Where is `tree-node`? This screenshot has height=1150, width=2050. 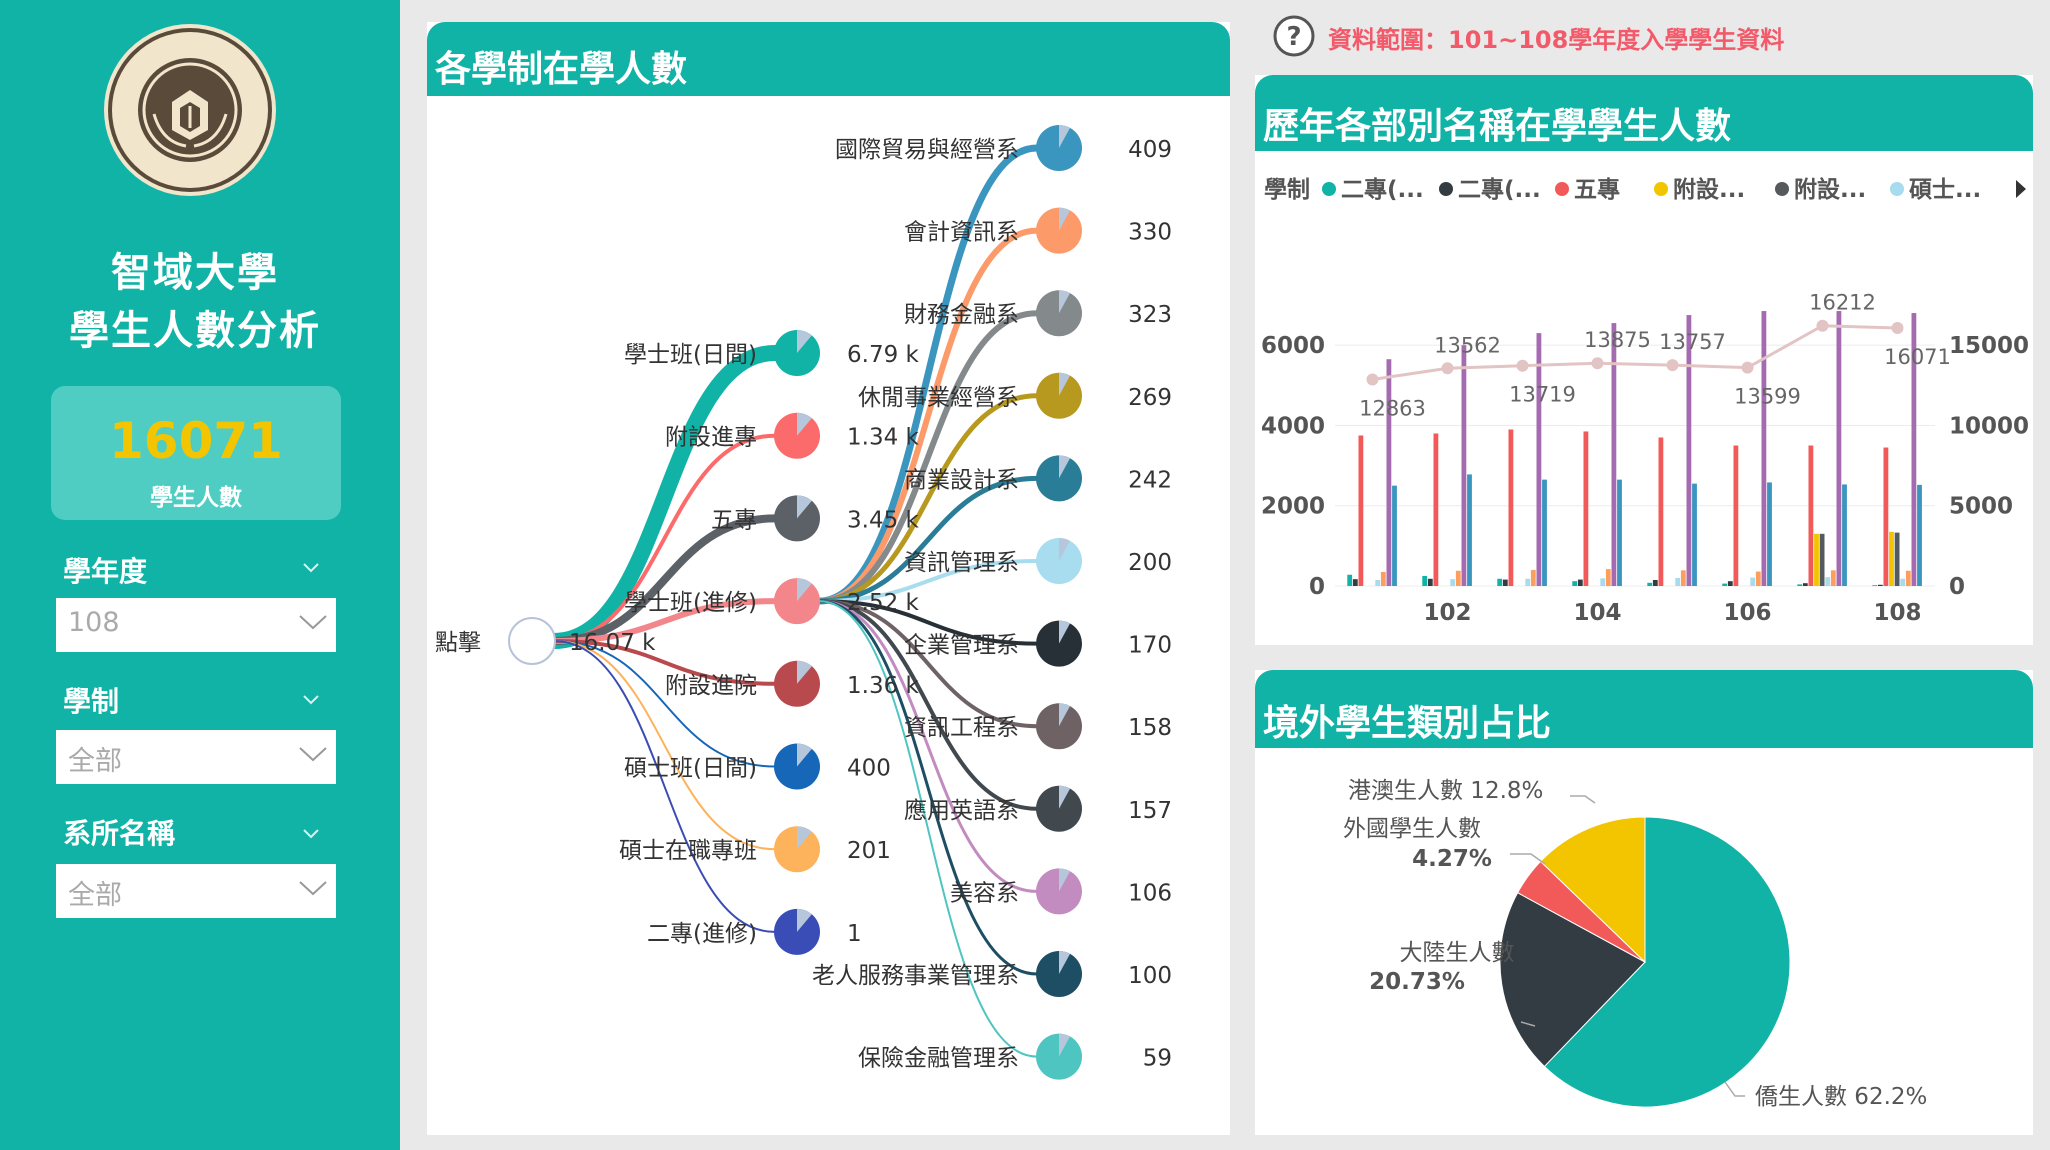 tree-node is located at coordinates (797, 518).